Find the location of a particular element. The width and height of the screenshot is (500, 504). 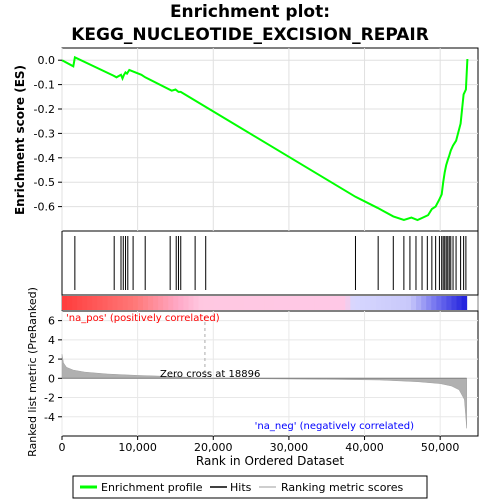

legend-es-label: Enrichment profile is located at coordinates (152, 487).